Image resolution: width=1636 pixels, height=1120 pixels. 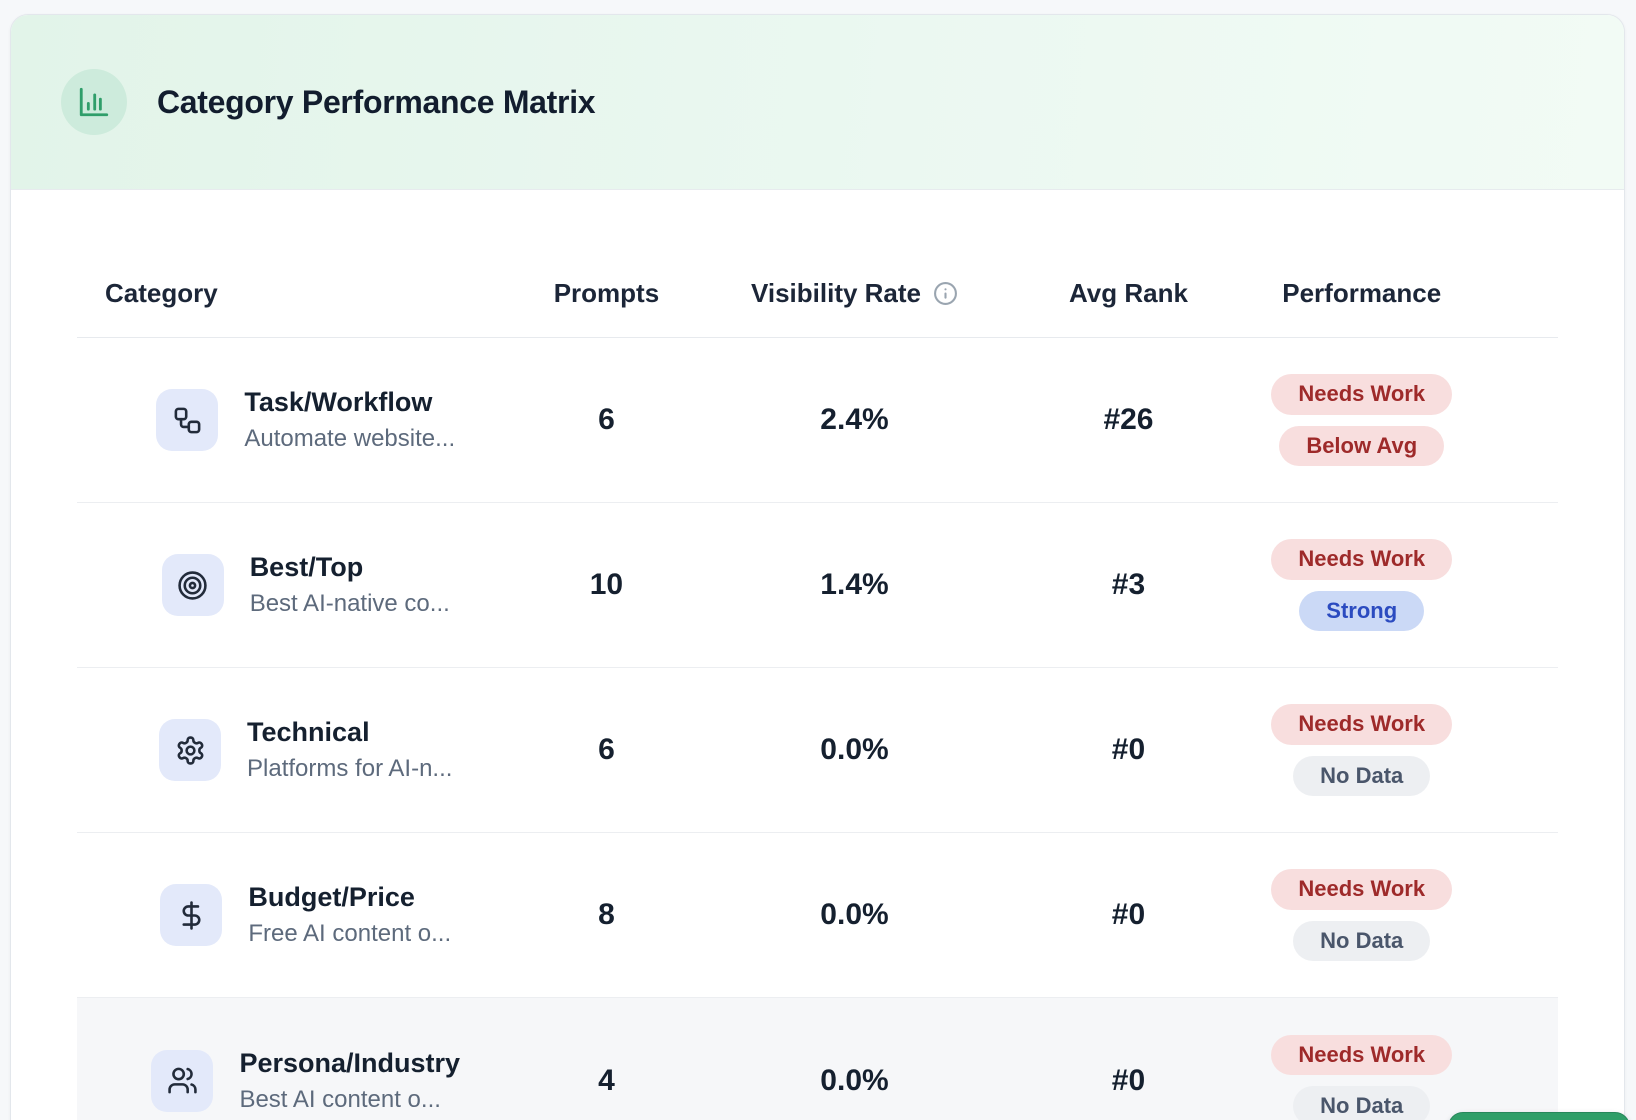 I want to click on category-name: Persona/Industry, so click(x=350, y=1062).